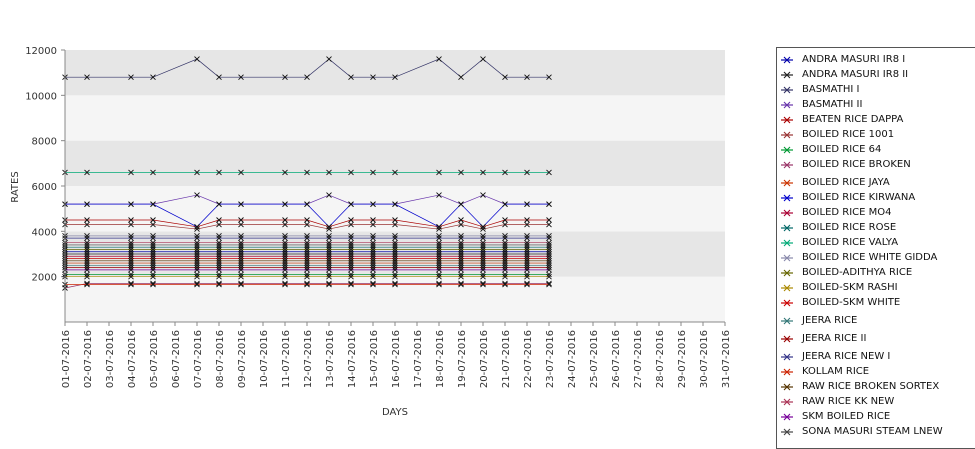 The width and height of the screenshot is (975, 449). What do you see at coordinates (352, 359) in the screenshot?
I see `x-tick-label: 14-07-2016` at bounding box center [352, 359].